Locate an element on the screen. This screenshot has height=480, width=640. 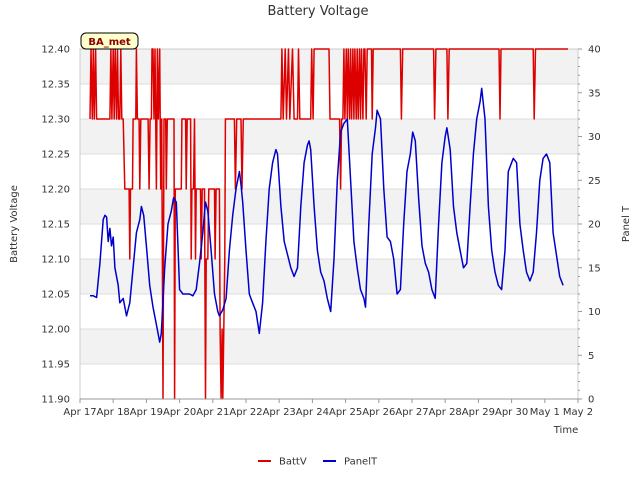
y-tick-label: 12.35 is located at coordinates (55, 85).